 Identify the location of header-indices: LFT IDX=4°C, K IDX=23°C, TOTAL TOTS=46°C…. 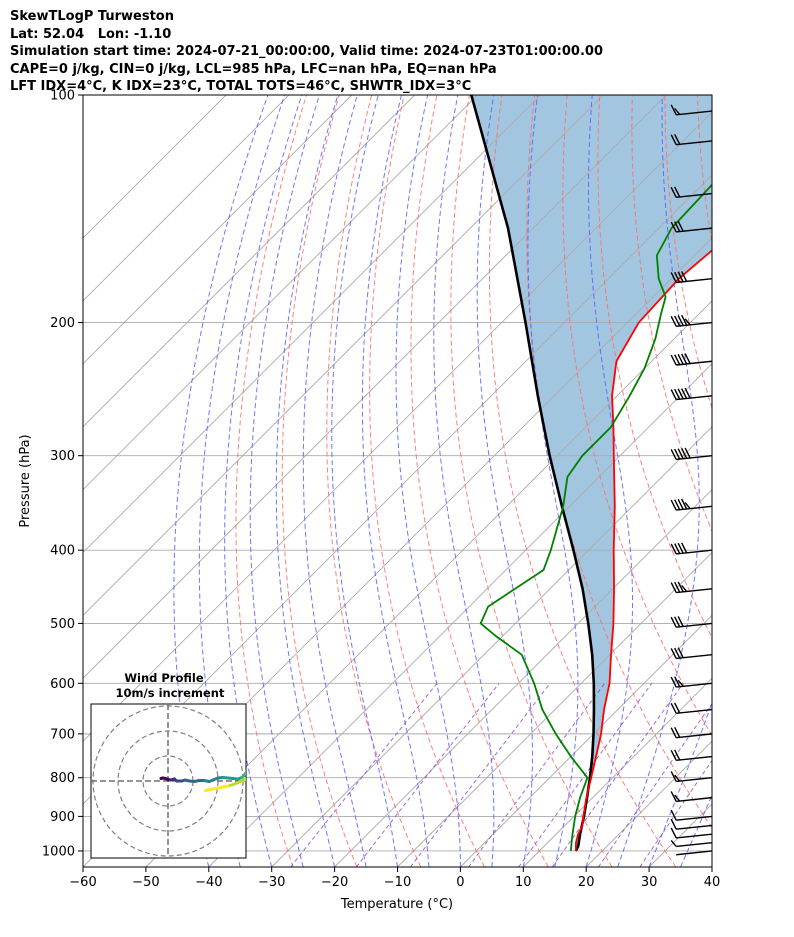
(241, 86).